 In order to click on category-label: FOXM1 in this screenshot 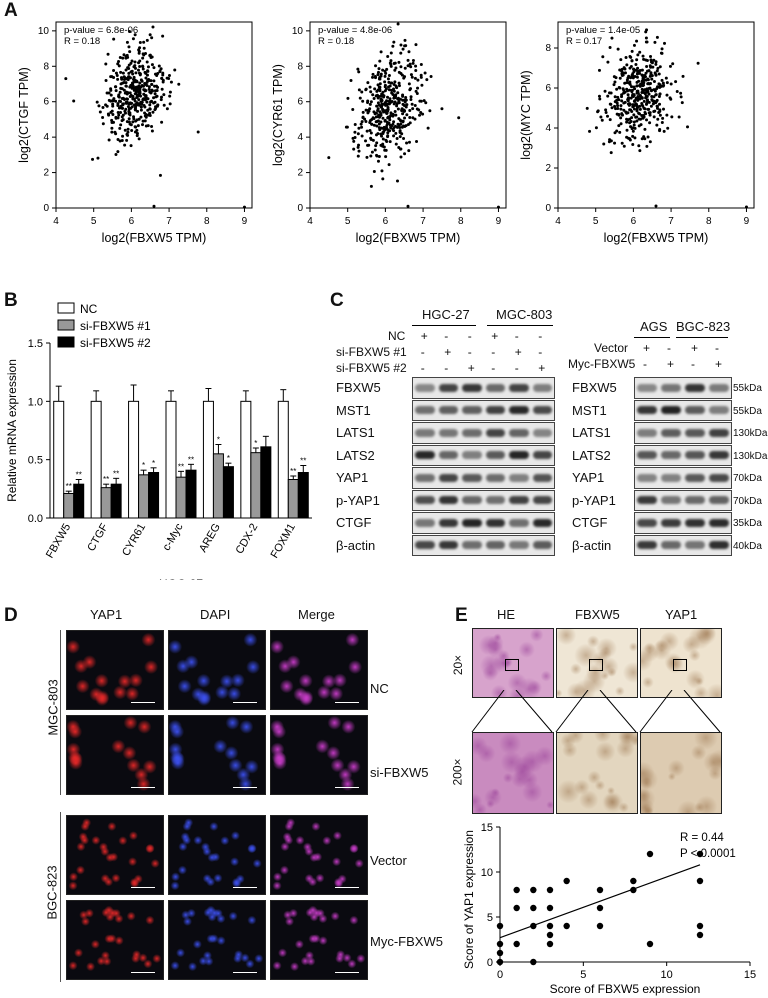, I will do `click(283, 541)`.